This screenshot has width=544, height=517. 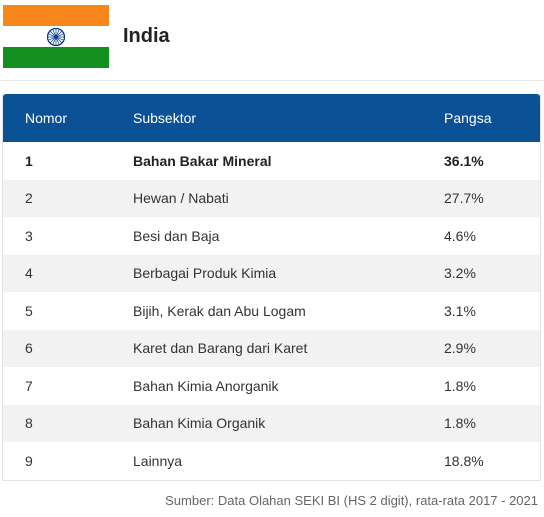 What do you see at coordinates (199, 423) in the screenshot?
I see `row-subsektor: Bahan Kimia Organik` at bounding box center [199, 423].